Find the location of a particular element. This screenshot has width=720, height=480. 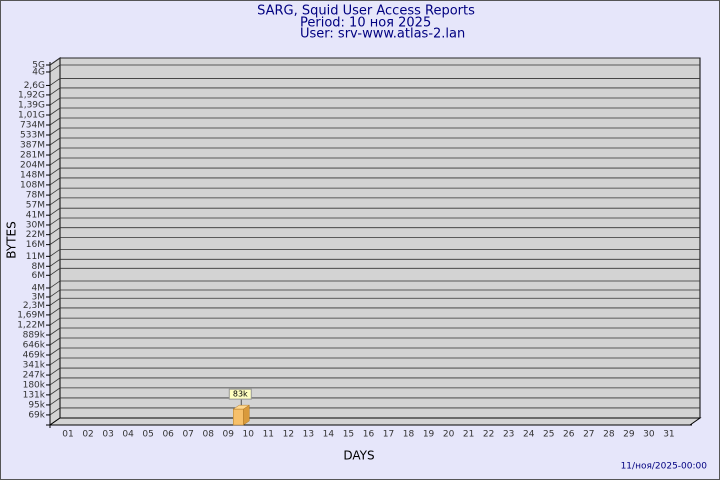

y-tick-label: 30M is located at coordinates (35, 225).